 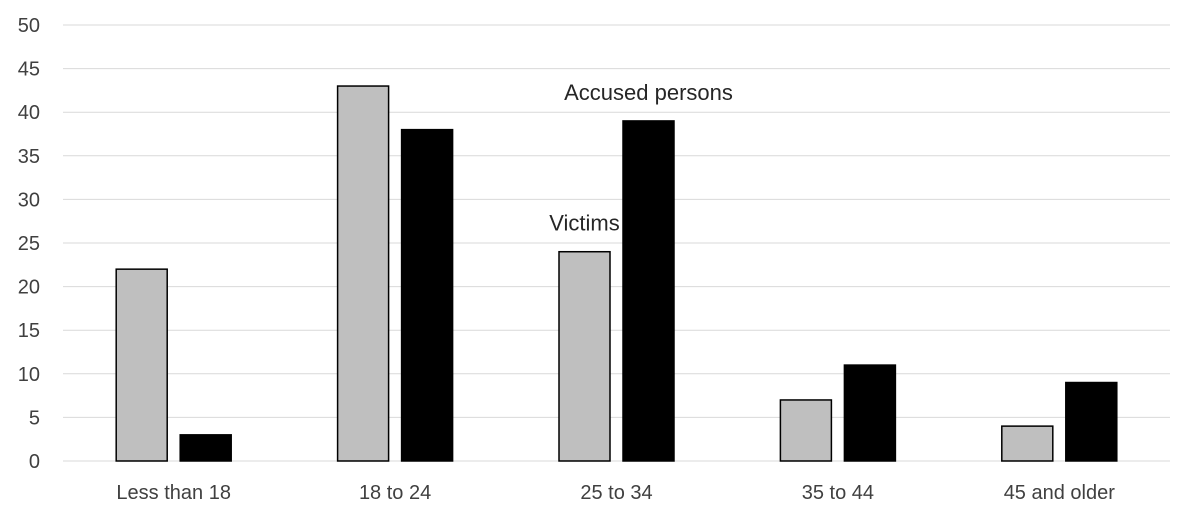 I want to click on x-tick-label: 45 and older, so click(x=1060, y=493).